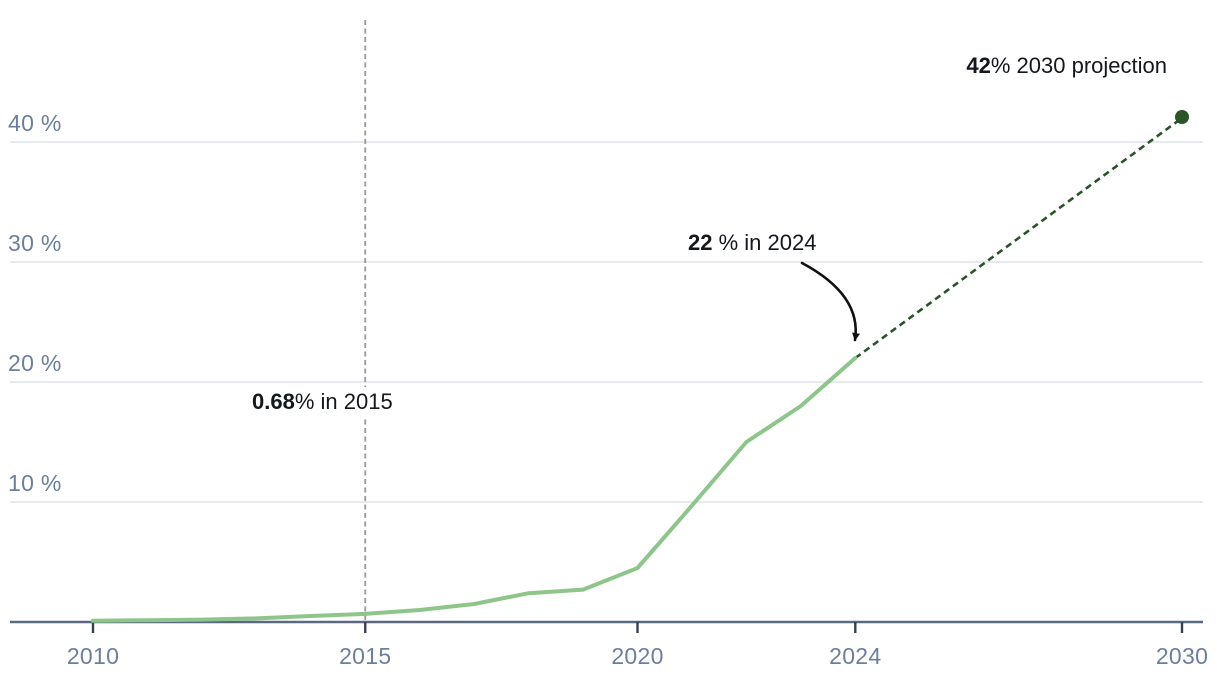 The width and height of the screenshot is (1220, 678). I want to click on x-axis-label-2015: 2015, so click(365, 656).